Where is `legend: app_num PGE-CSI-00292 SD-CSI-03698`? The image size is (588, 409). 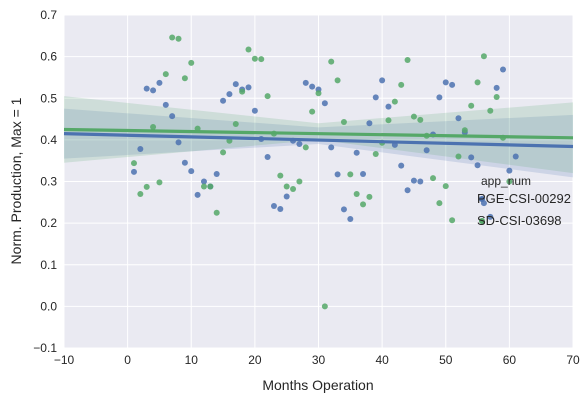
legend: app_num PGE-CSI-00292 SD-CSI-03698 is located at coordinates (524, 201).